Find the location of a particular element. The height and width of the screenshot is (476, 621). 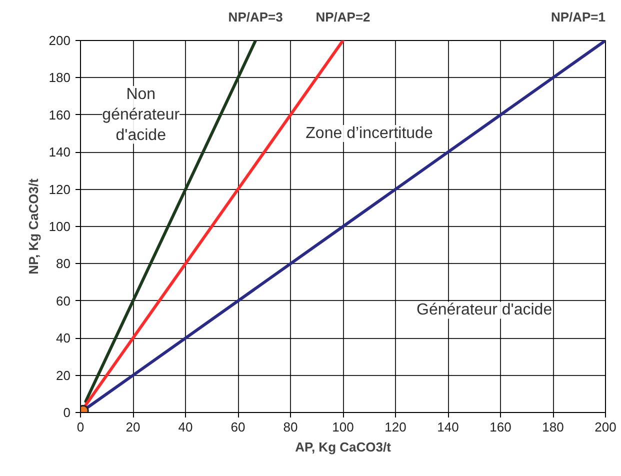

y-tick-label: 40 is located at coordinates (63, 338).